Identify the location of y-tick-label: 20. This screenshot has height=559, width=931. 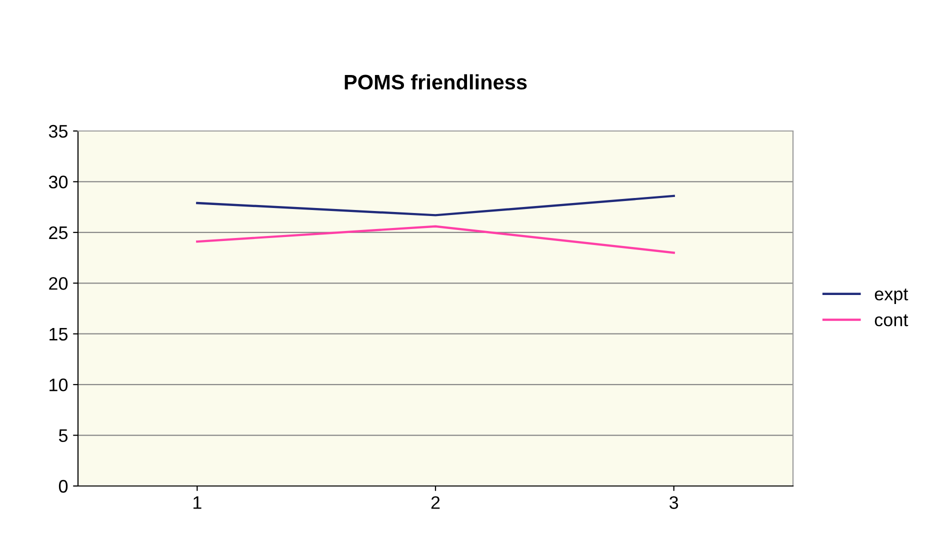
(58, 283).